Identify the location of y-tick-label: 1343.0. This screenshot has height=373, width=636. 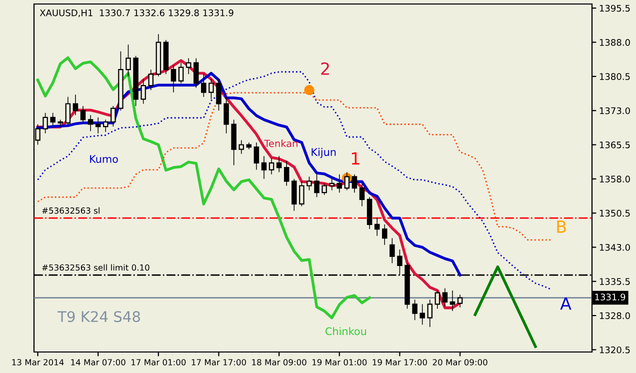
(615, 247).